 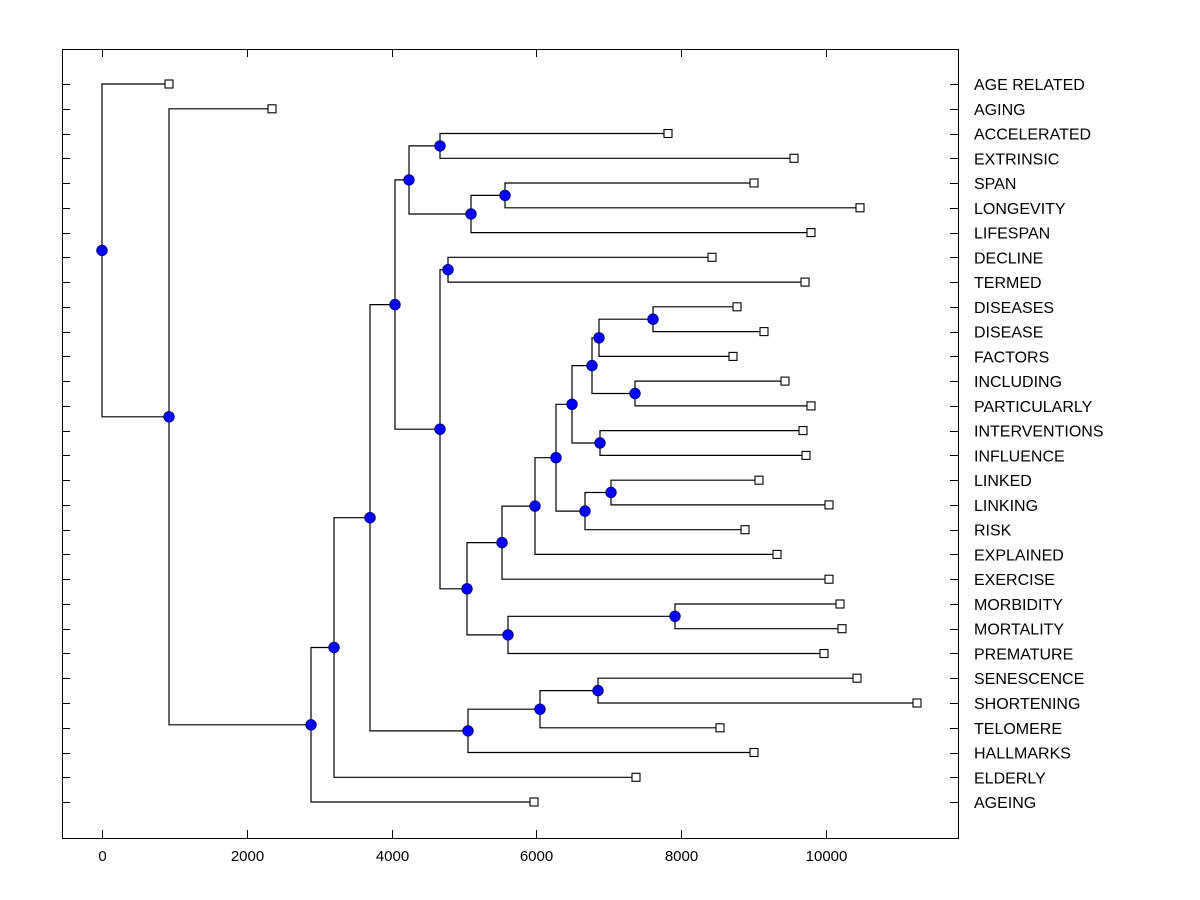 What do you see at coordinates (1006, 506) in the screenshot?
I see `leaf-label: LINKING` at bounding box center [1006, 506].